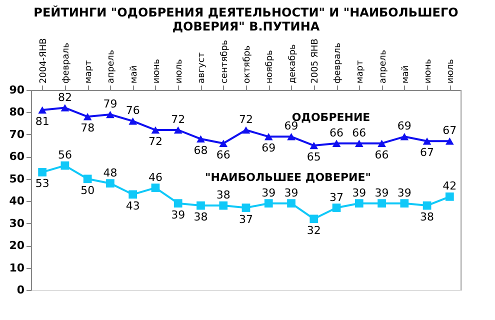 This screenshot has height=320, width=495. I want to click on y-tick-label: 60, so click(17, 157).